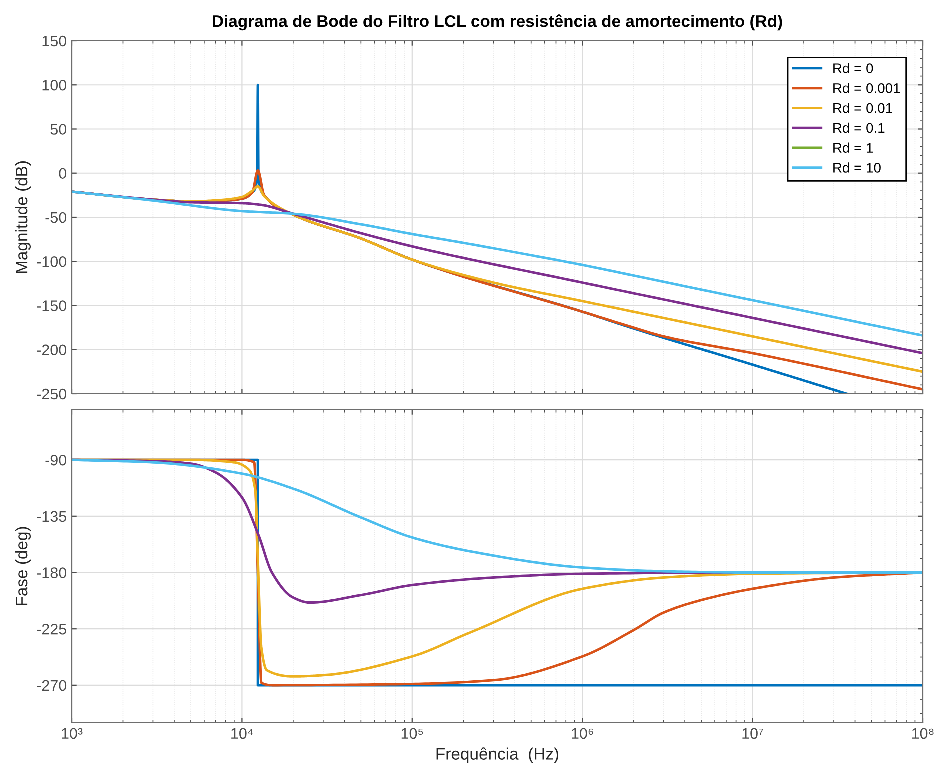 The image size is (939, 774). What do you see at coordinates (923, 734) in the screenshot?
I see `x-tick-label: 10⁸` at bounding box center [923, 734].